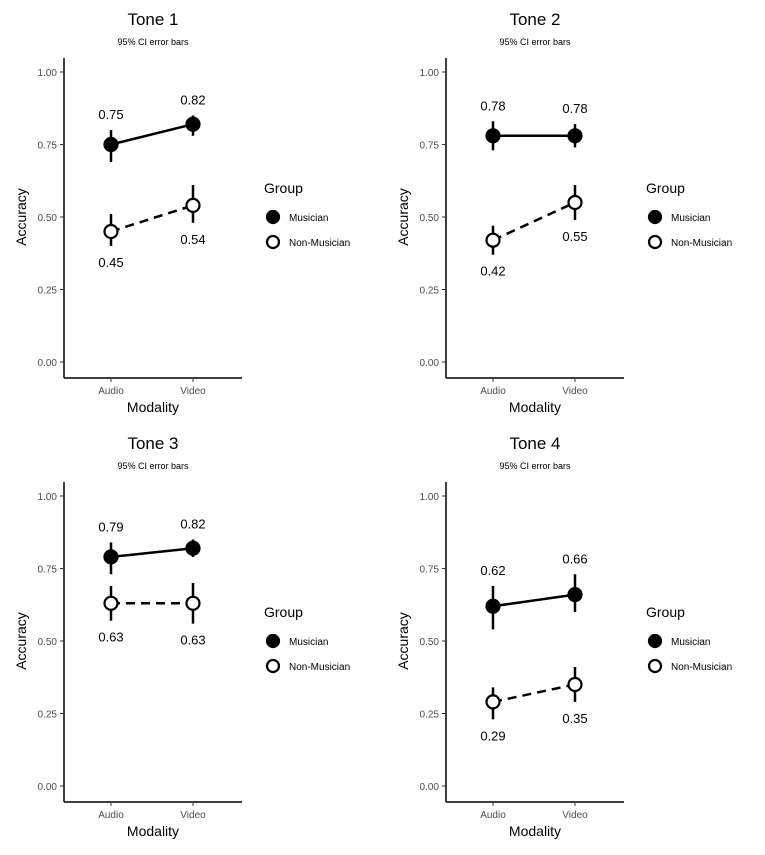 The width and height of the screenshot is (765, 855). Describe the element at coordinates (110, 114) in the screenshot. I see `data-label: 0.75` at that location.